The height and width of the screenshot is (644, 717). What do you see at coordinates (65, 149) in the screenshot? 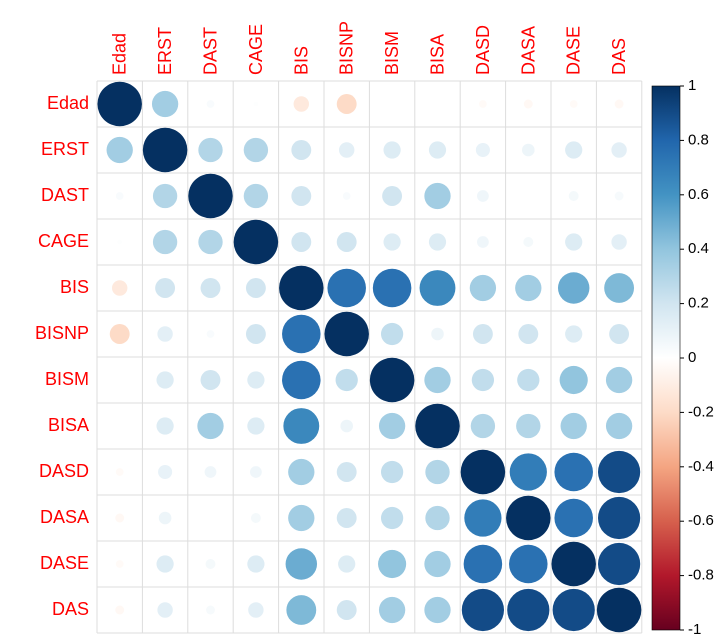
I see `row-label: ERST` at bounding box center [65, 149].